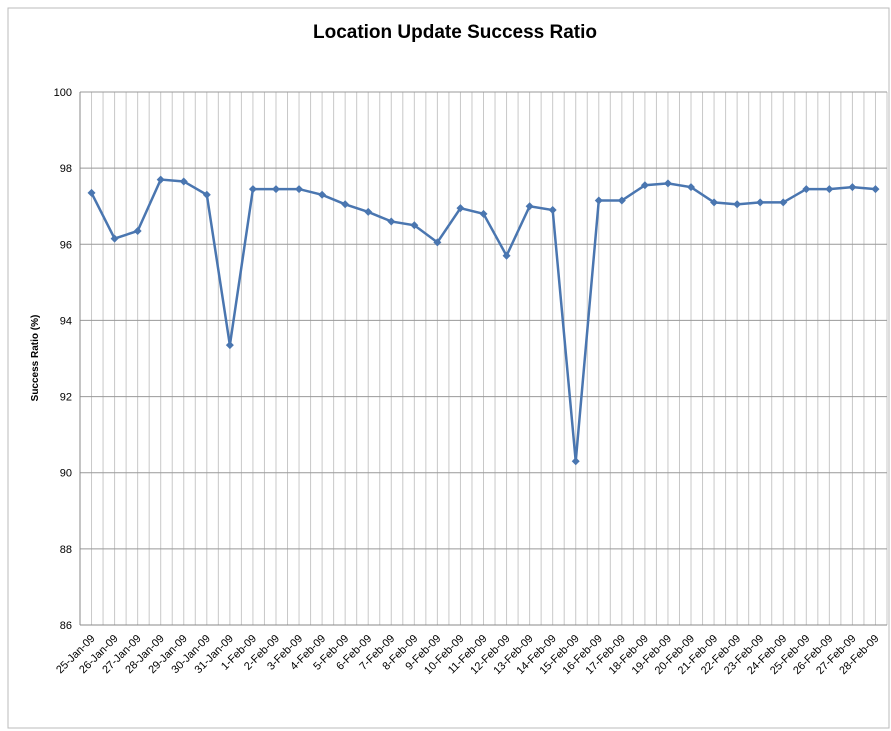 The width and height of the screenshot is (891, 731). What do you see at coordinates (66, 398) in the screenshot?
I see `y-tick-label: 92` at bounding box center [66, 398].